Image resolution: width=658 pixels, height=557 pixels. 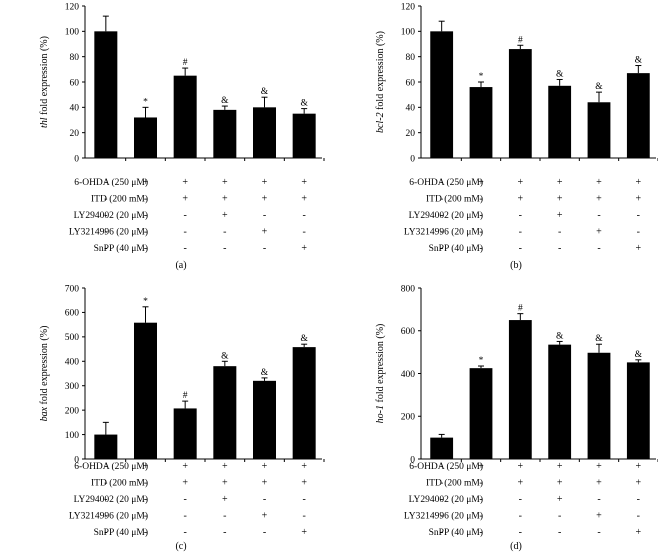 I want to click on y-axis-label: ho-1 fold expression (%), so click(x=380, y=374).